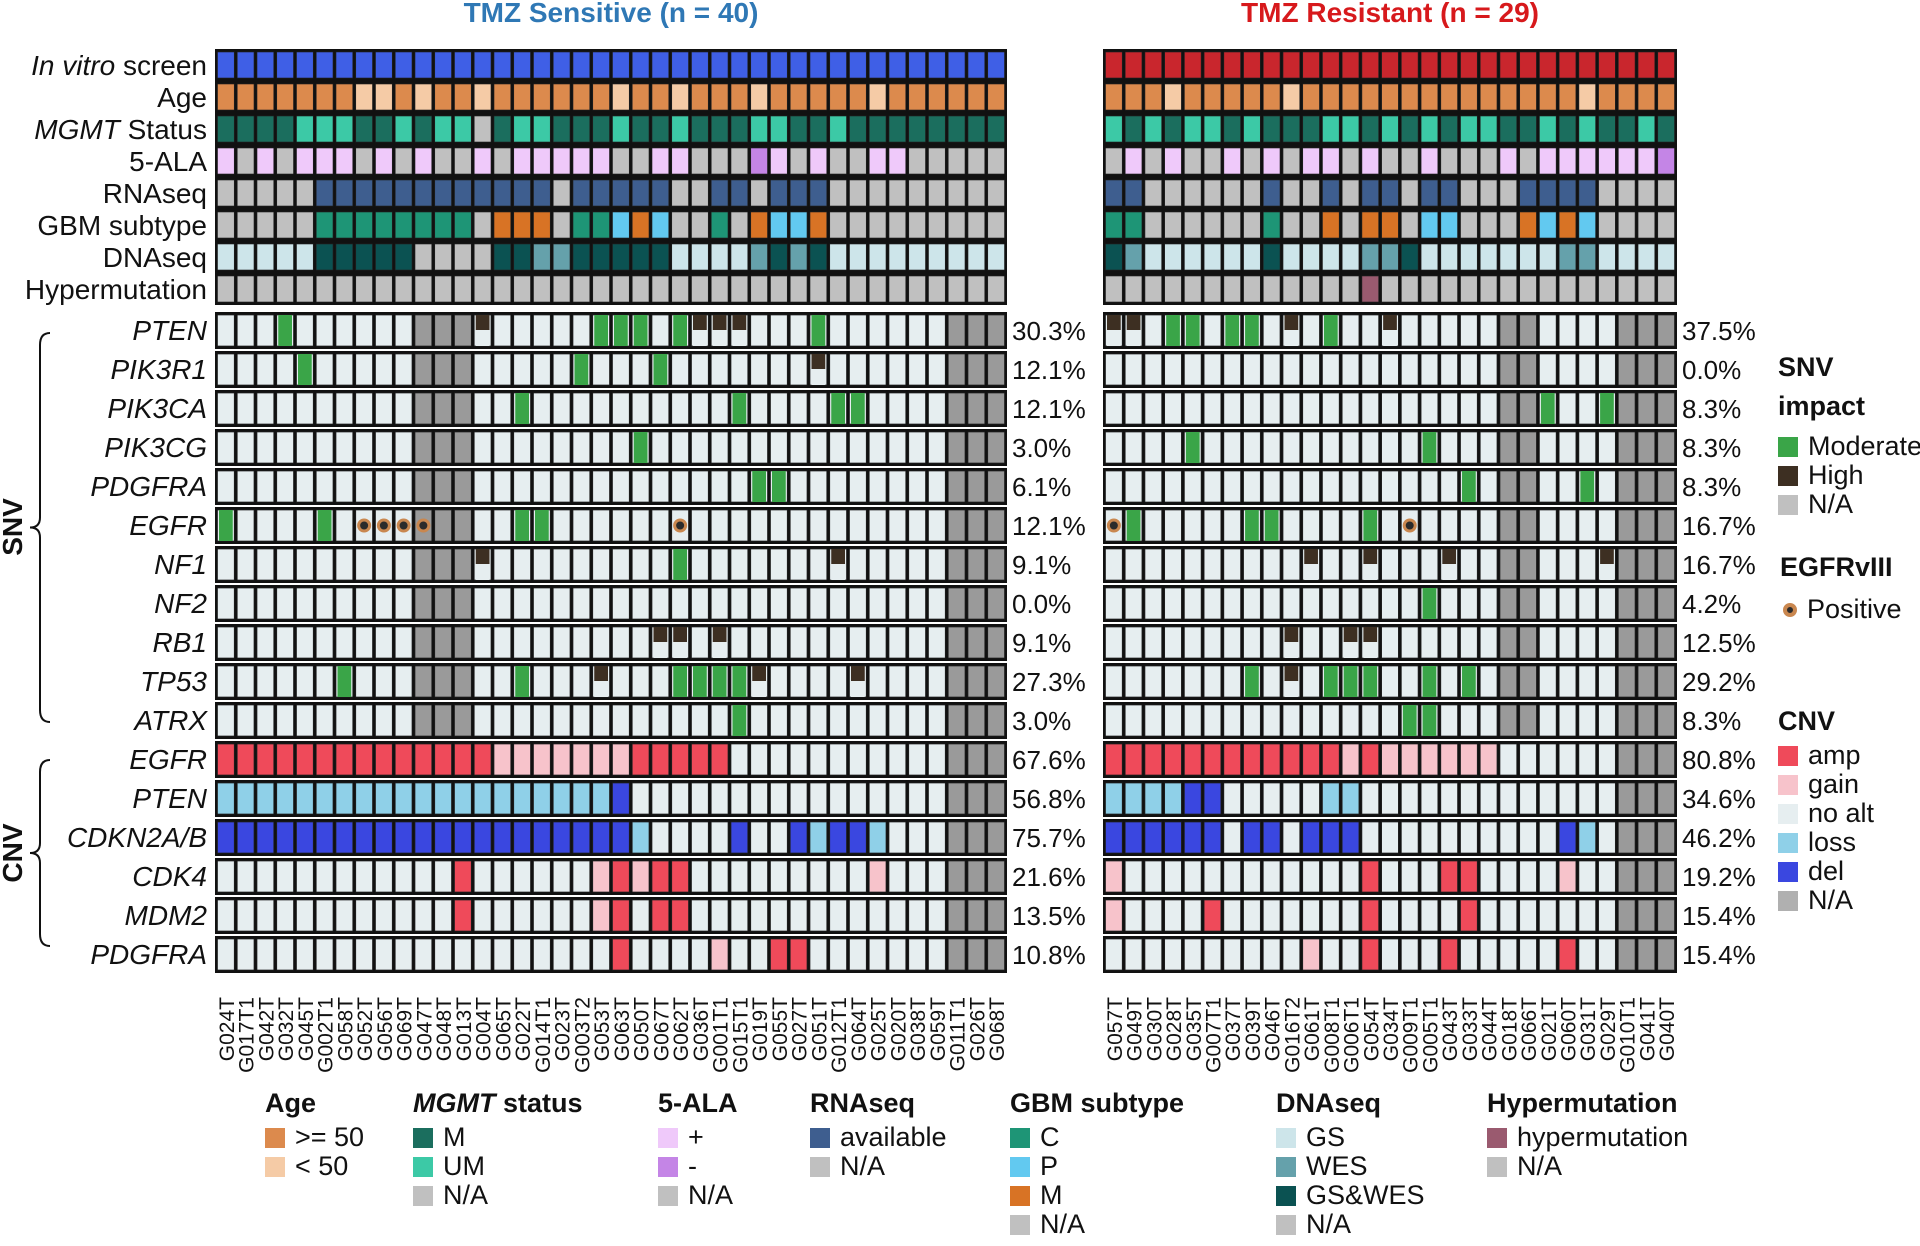 This screenshot has width=1920, height=1246. Describe the element at coordinates (1628, 1035) in the screenshot. I see `sample-label: G010T1` at that location.